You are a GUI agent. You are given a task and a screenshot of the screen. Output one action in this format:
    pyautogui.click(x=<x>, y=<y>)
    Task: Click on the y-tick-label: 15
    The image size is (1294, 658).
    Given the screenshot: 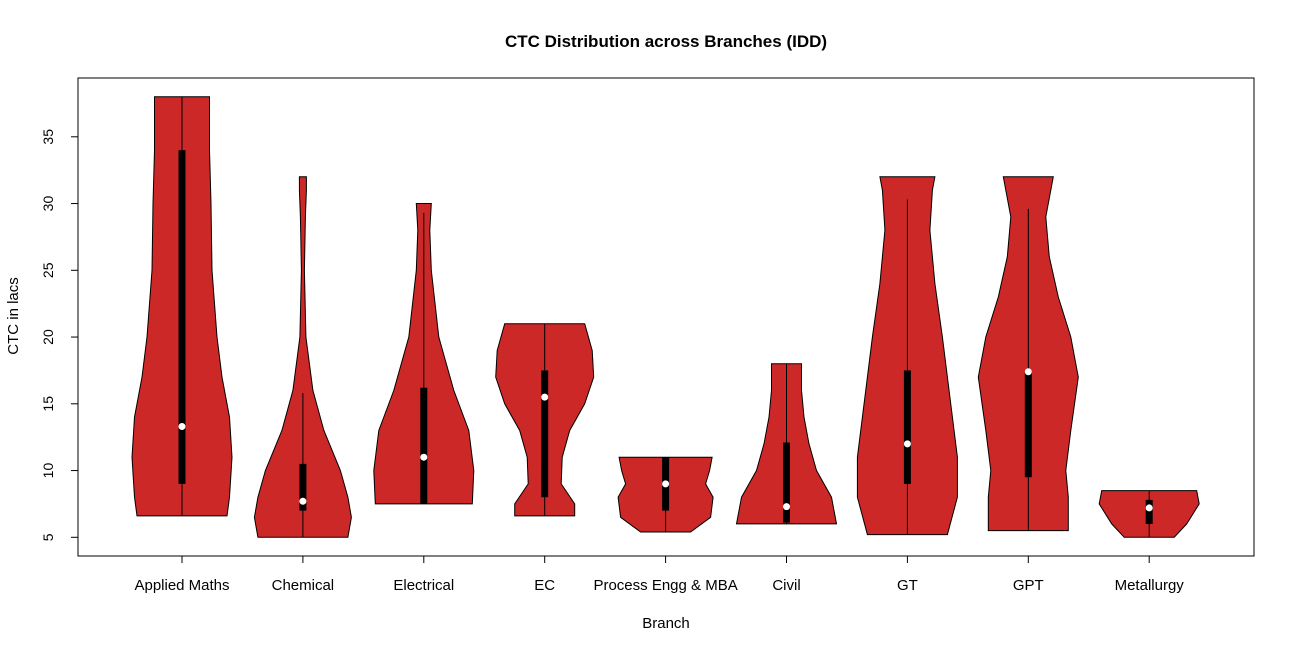 What is the action you would take?
    pyautogui.click(x=48, y=404)
    